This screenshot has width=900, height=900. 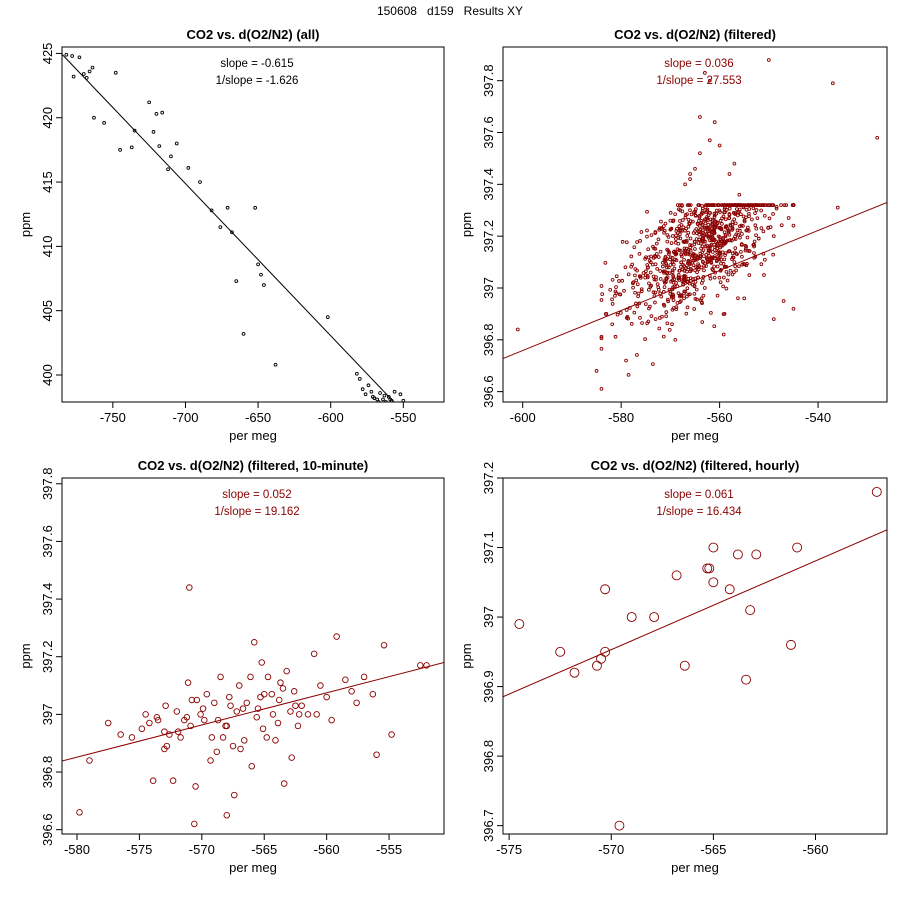 What do you see at coordinates (253, 706) in the screenshot?
I see `plot-area` at bounding box center [253, 706].